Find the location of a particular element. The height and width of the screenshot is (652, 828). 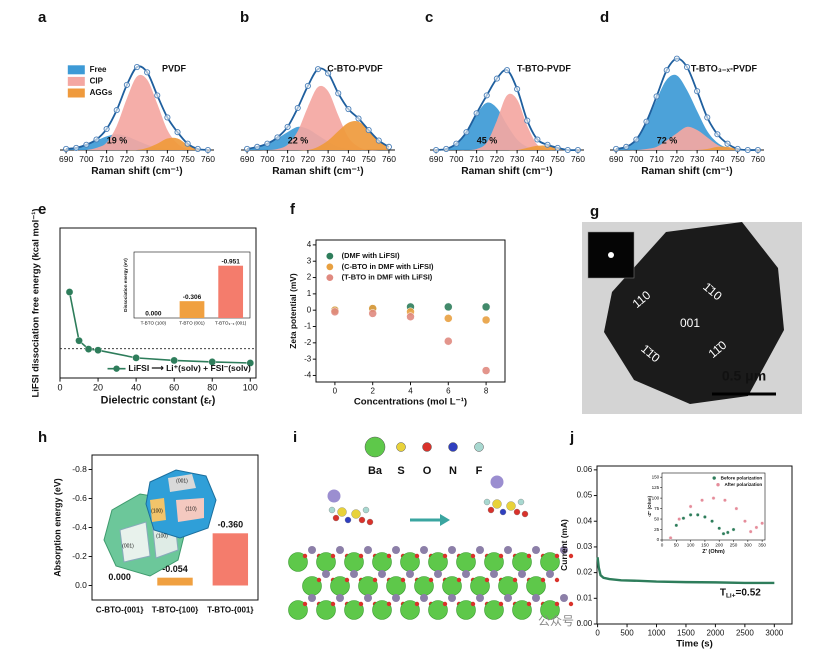

x-tick-label: 150 is located at coordinates (705, 545).